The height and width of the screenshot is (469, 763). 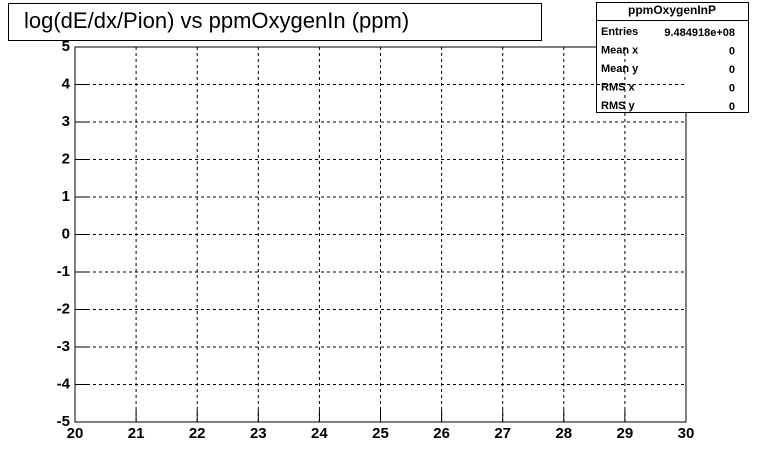 What do you see at coordinates (216, 20) in the screenshot?
I see `chart-title: log(dE/dx/Pion) vs ppmOxygenIn (ppm)` at bounding box center [216, 20].